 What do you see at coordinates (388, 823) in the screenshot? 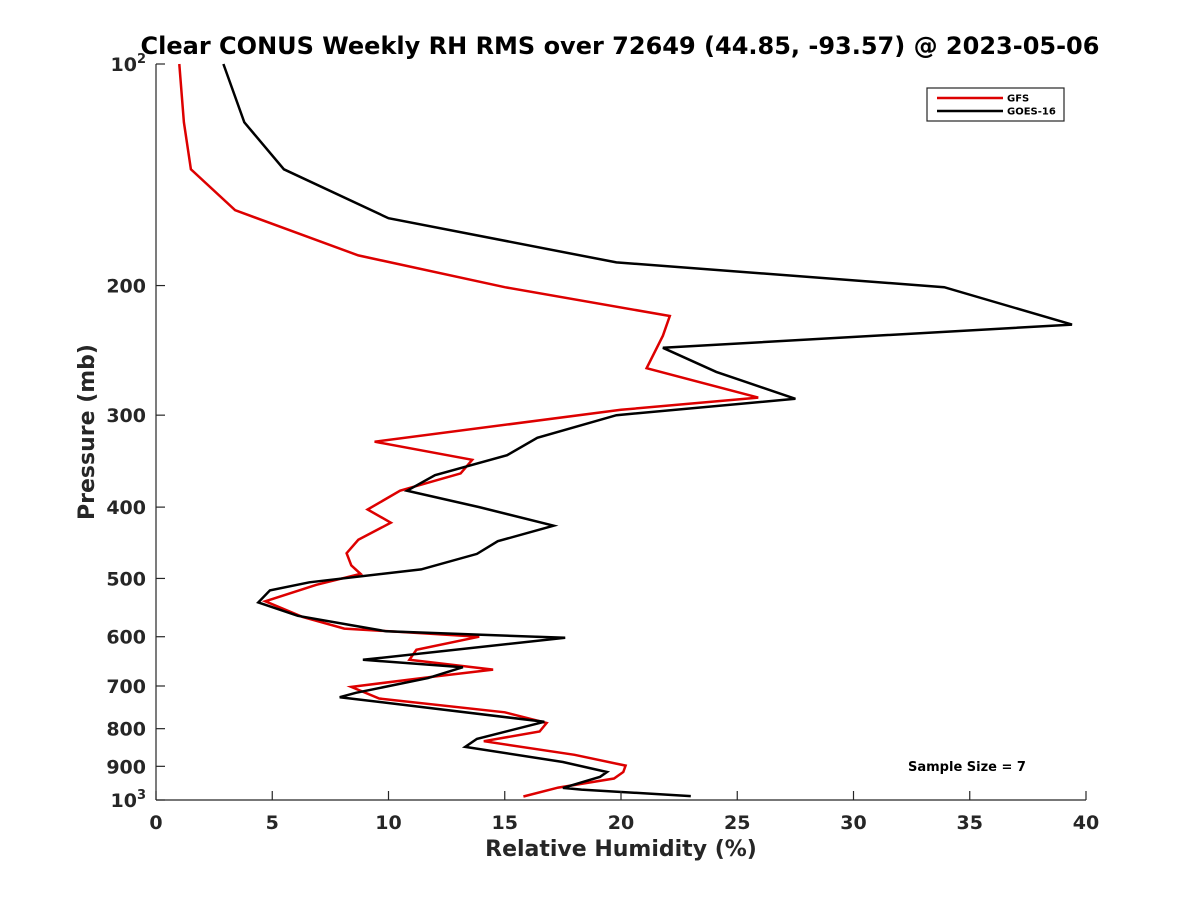
I see `x-tick-label: 10` at bounding box center [388, 823].